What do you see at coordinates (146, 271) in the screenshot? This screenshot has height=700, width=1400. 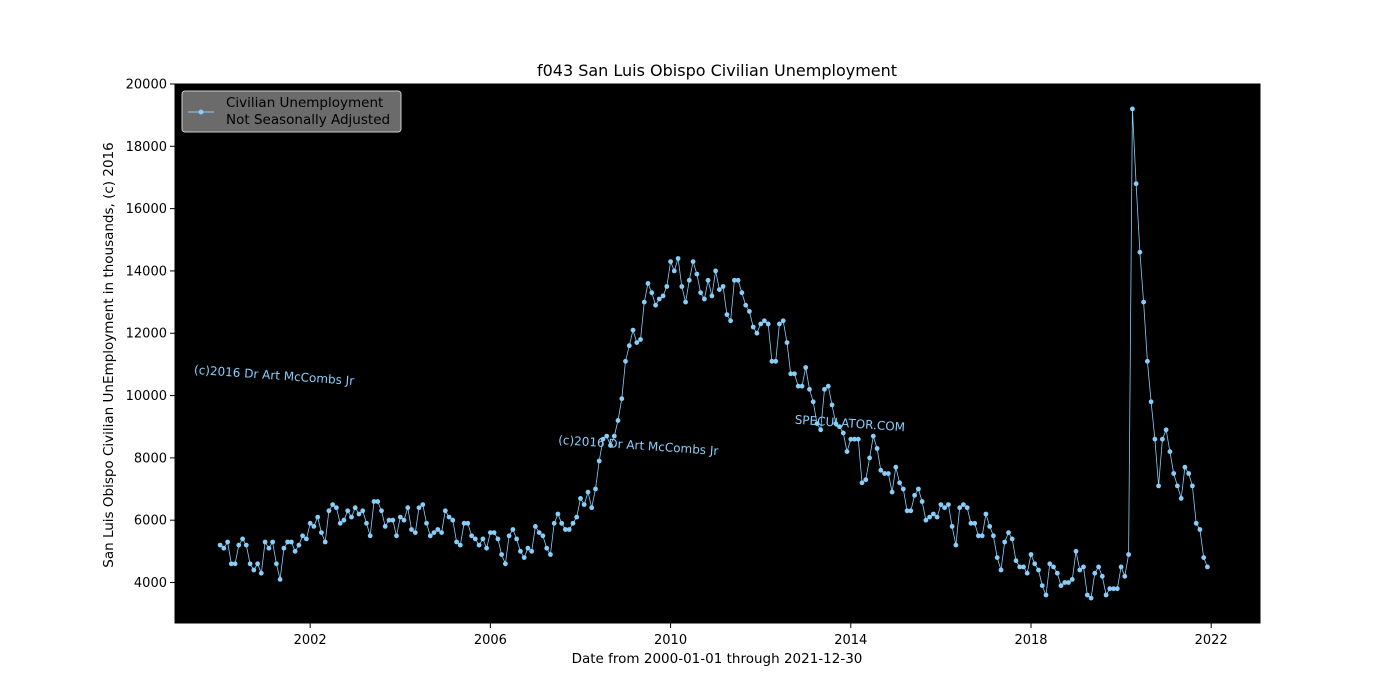 I see `y-tick-label: 14000` at bounding box center [146, 271].